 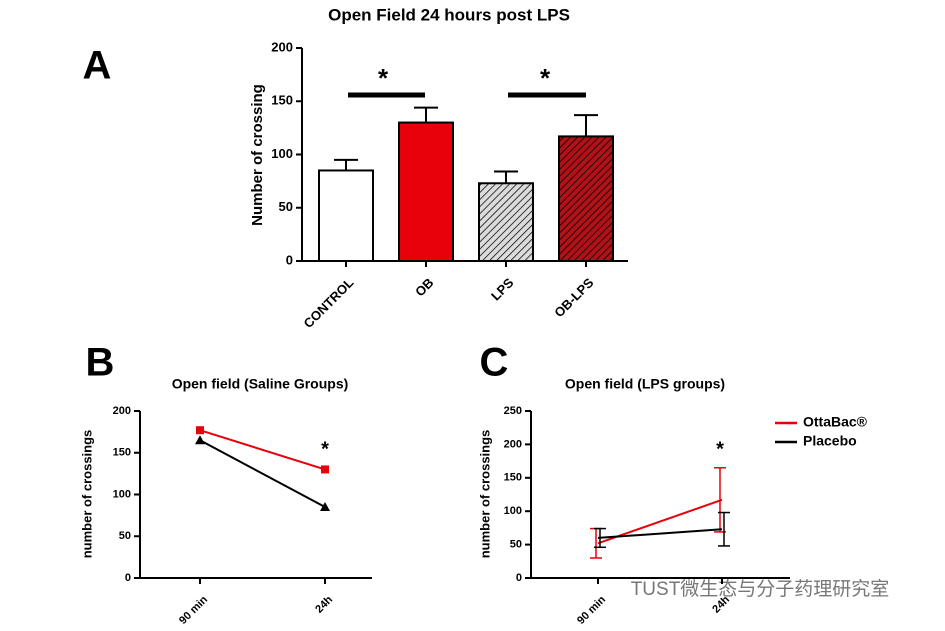 What do you see at coordinates (513, 411) in the screenshot?
I see `y-tick-label: 250` at bounding box center [513, 411].